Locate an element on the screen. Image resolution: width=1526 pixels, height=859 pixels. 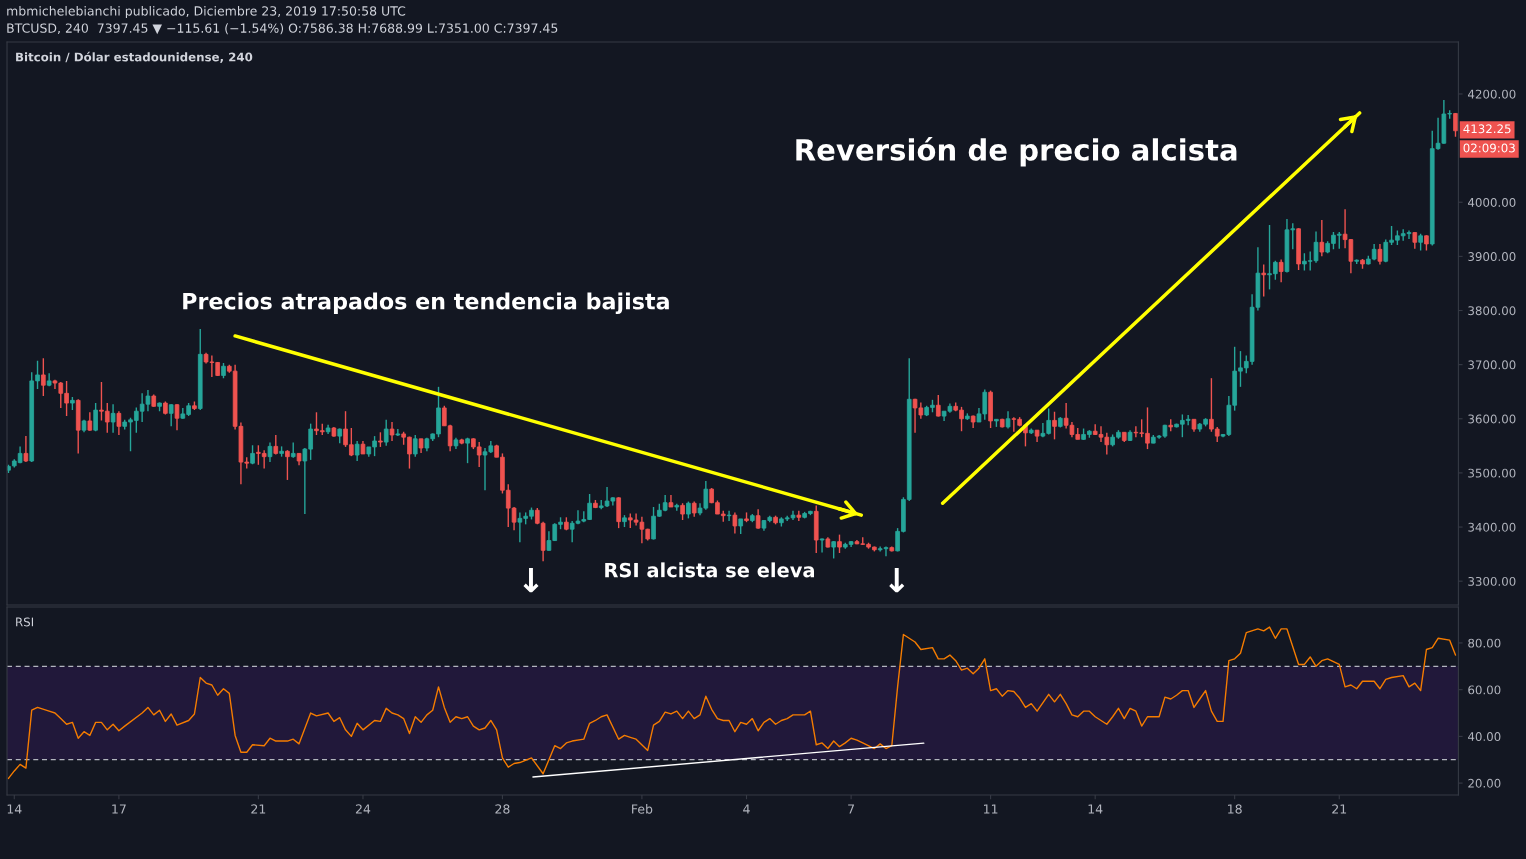
x-tick-label: 4 is located at coordinates (746, 809).